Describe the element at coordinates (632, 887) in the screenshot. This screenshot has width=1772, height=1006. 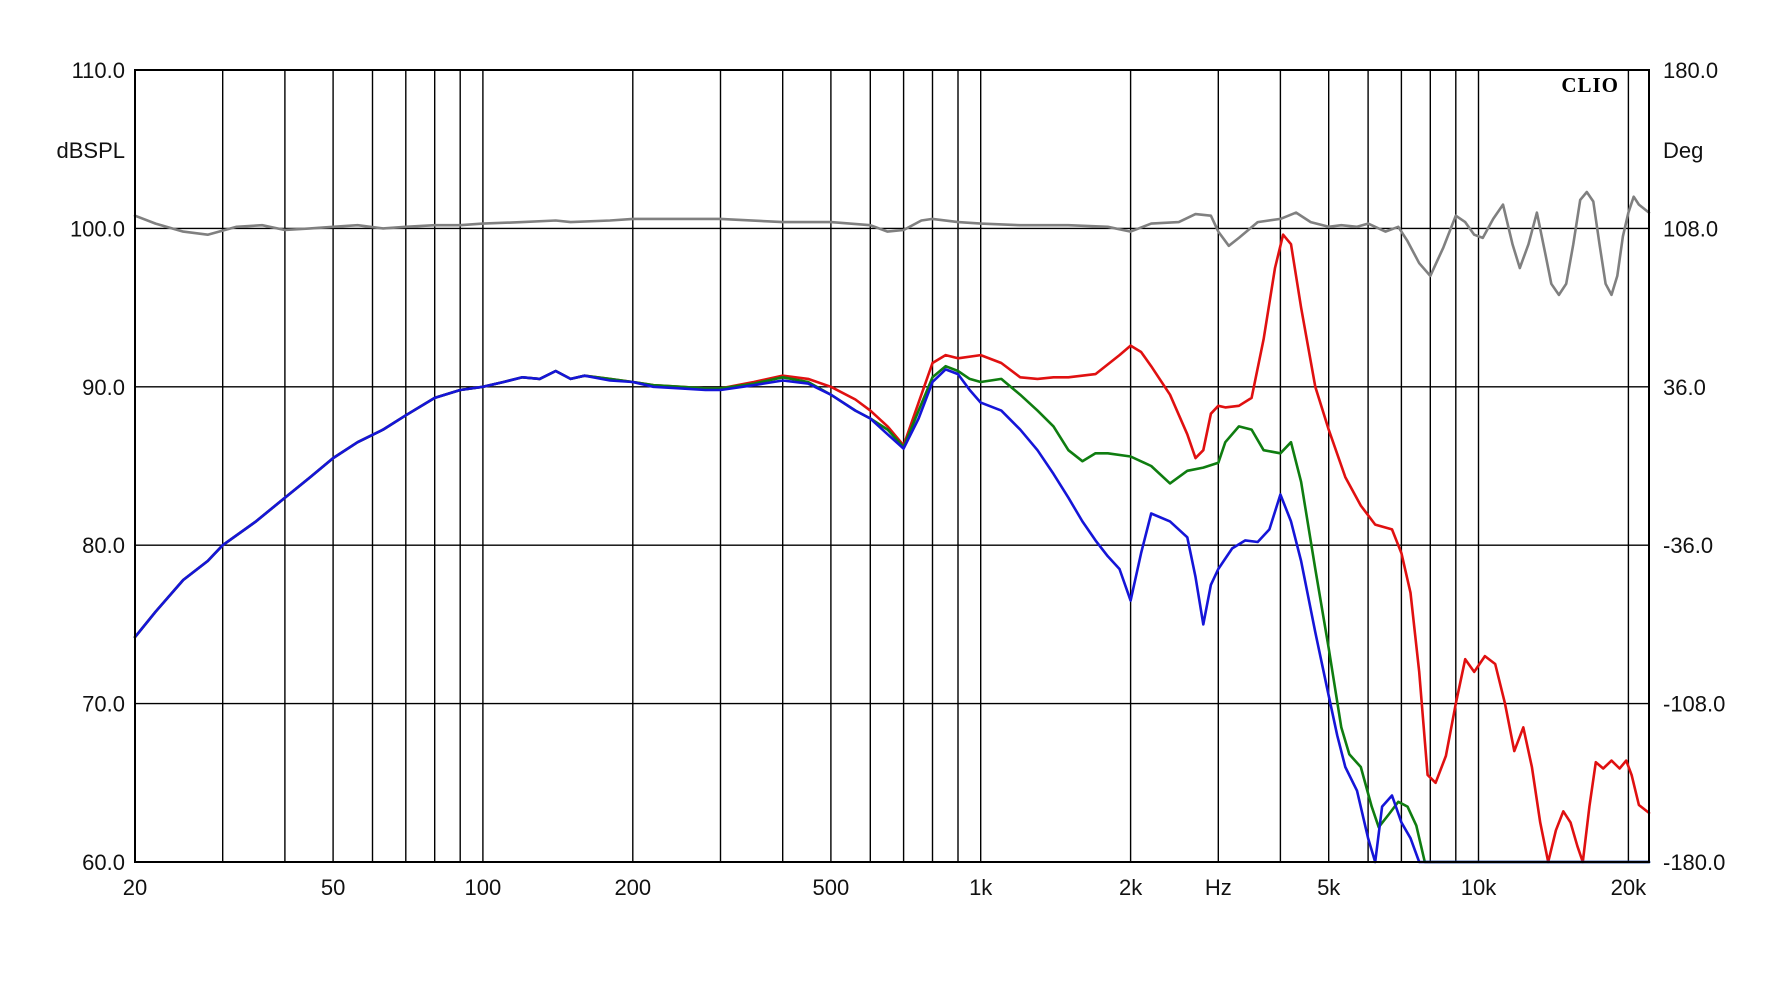
I see `x-tick-label: 200` at that location.